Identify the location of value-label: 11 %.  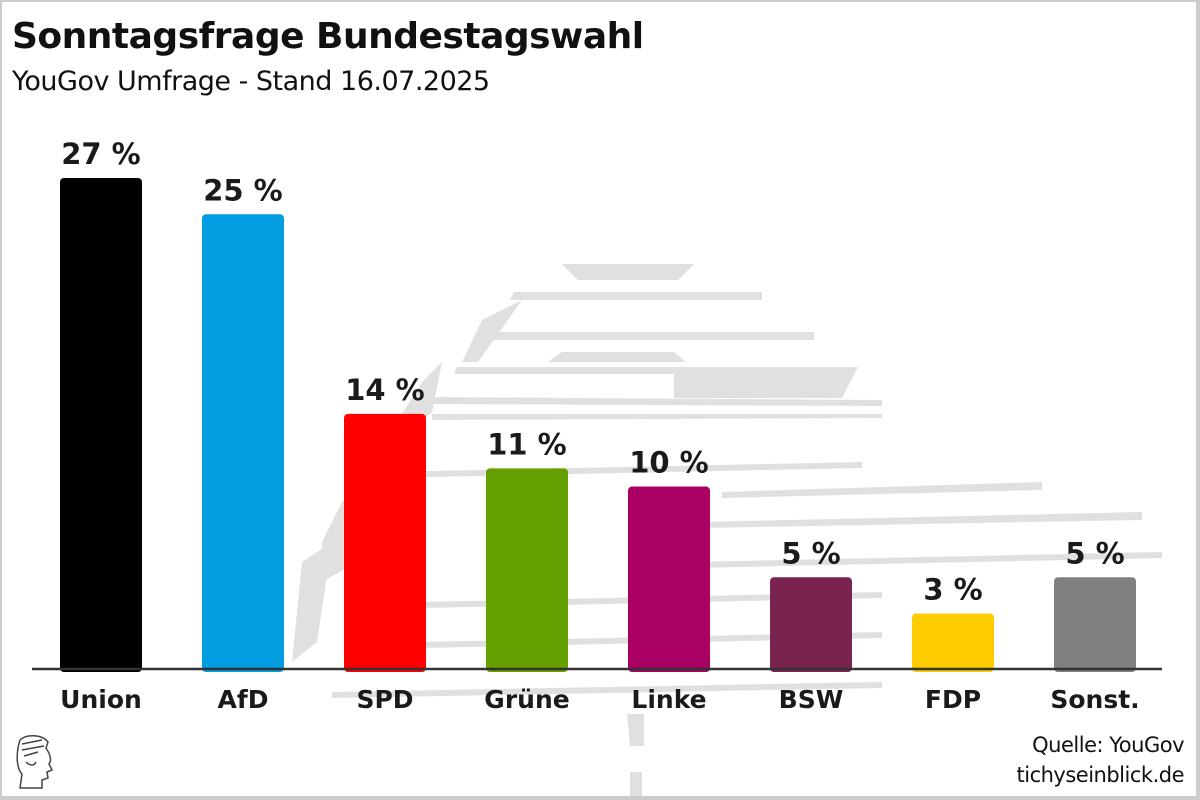
(527, 444).